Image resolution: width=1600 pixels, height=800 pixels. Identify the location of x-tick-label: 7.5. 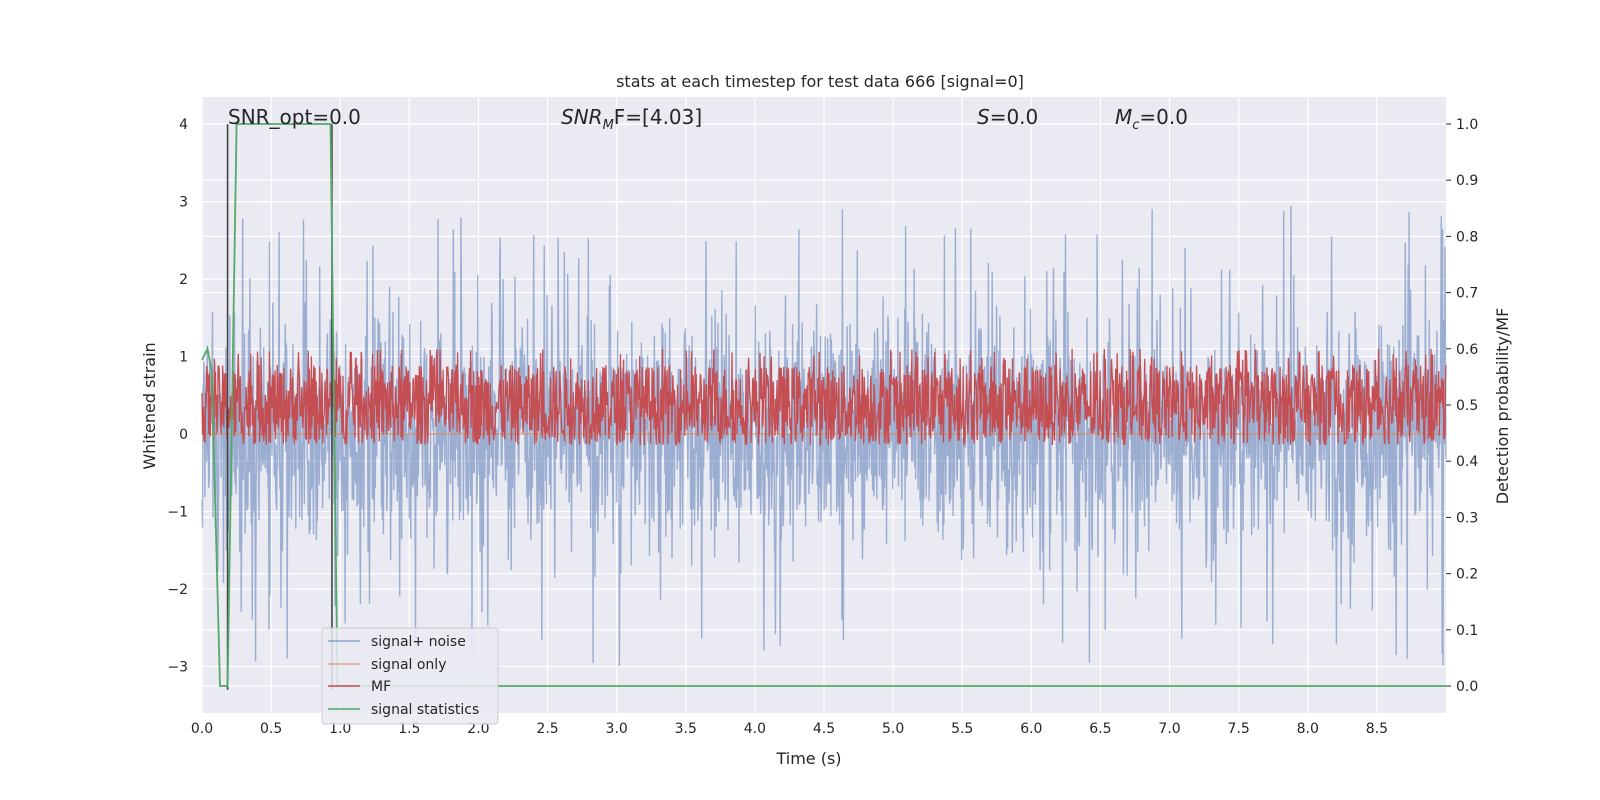
(1239, 729).